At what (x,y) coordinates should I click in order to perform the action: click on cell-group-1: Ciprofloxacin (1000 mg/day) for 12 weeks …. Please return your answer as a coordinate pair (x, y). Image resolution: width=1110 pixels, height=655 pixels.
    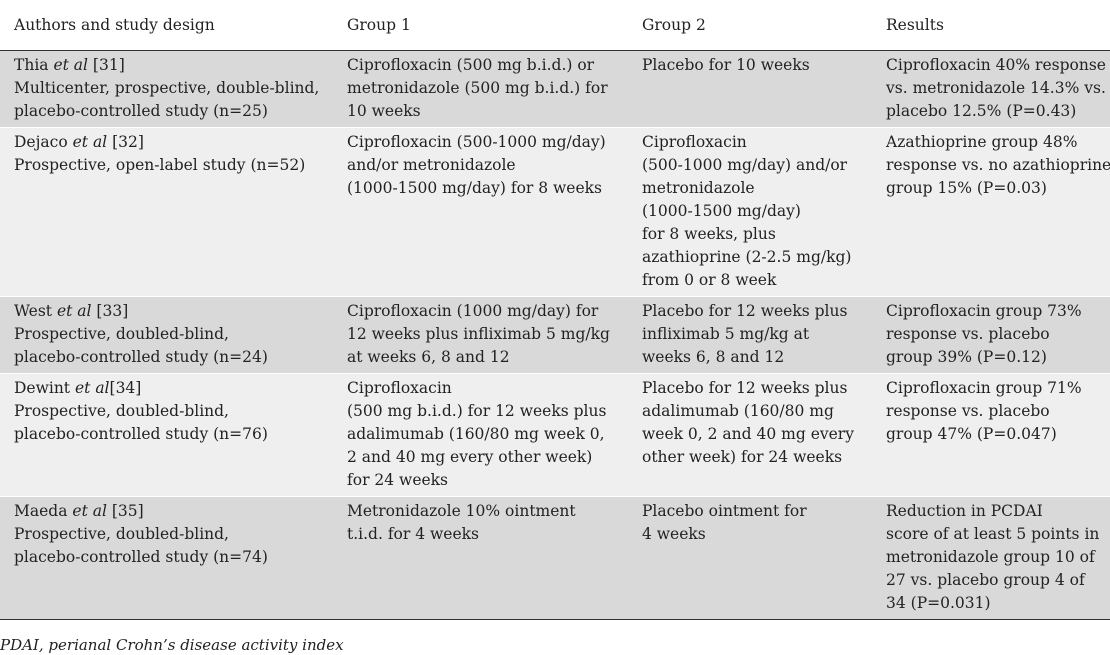
    Looking at the image, I should click on (480, 335).